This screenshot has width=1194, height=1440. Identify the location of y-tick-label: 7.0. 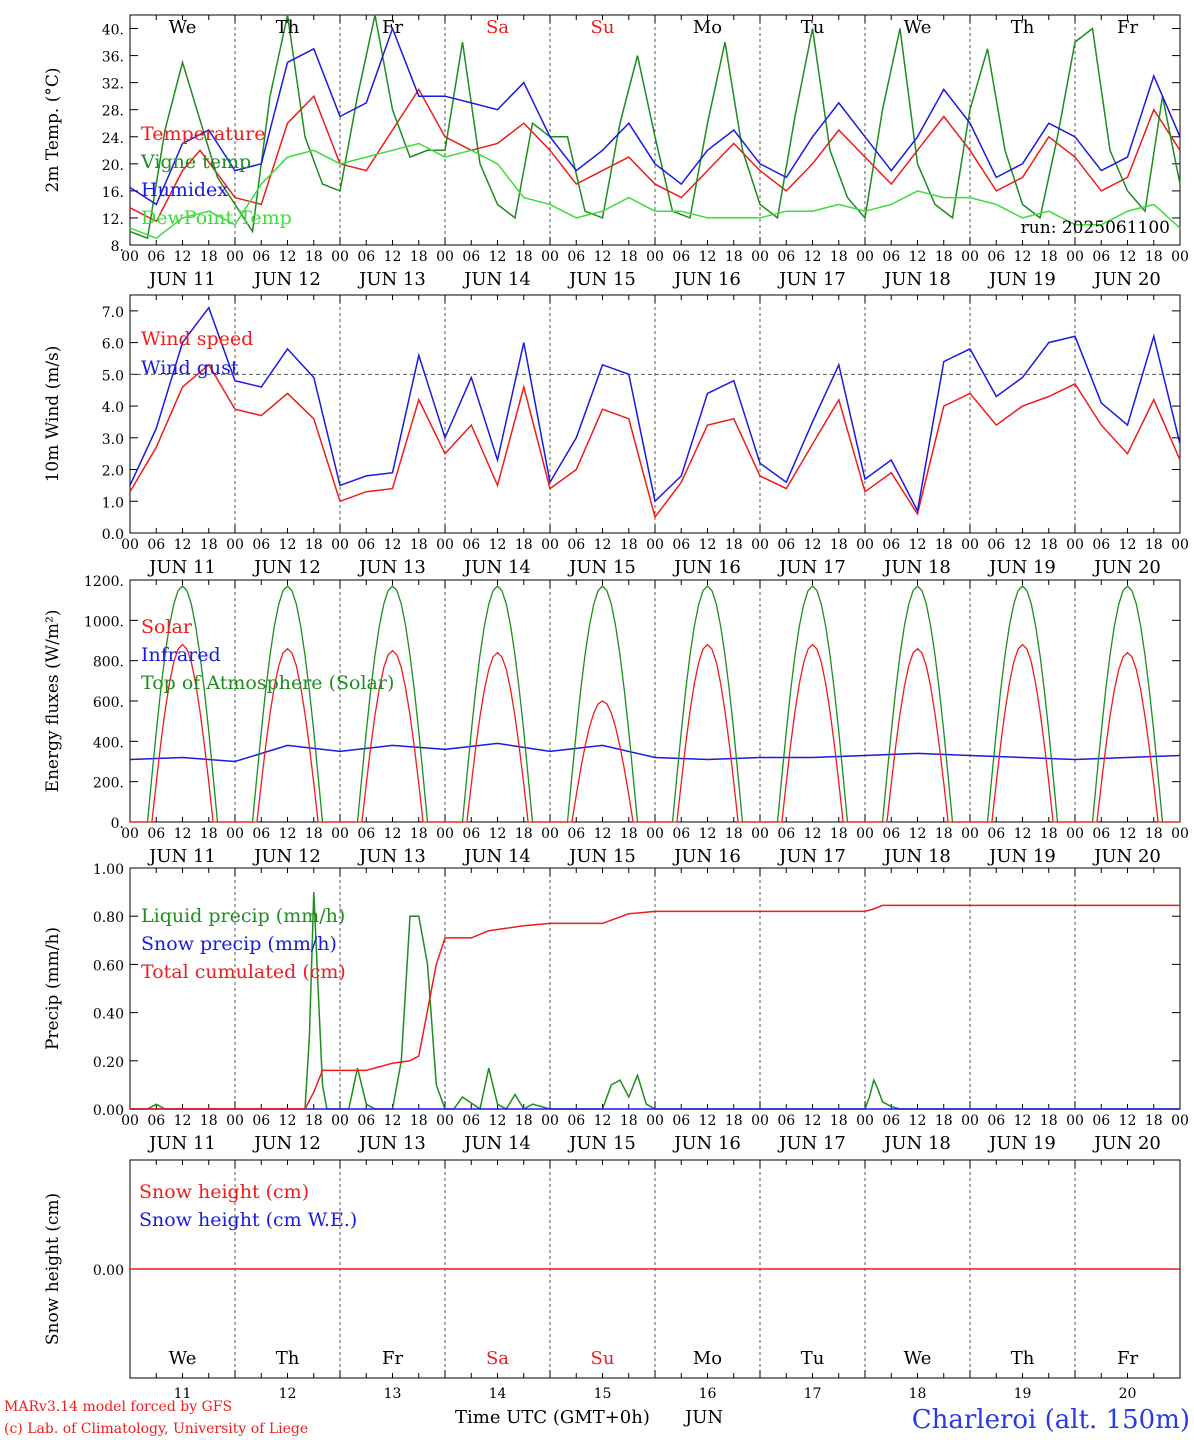
(113, 313).